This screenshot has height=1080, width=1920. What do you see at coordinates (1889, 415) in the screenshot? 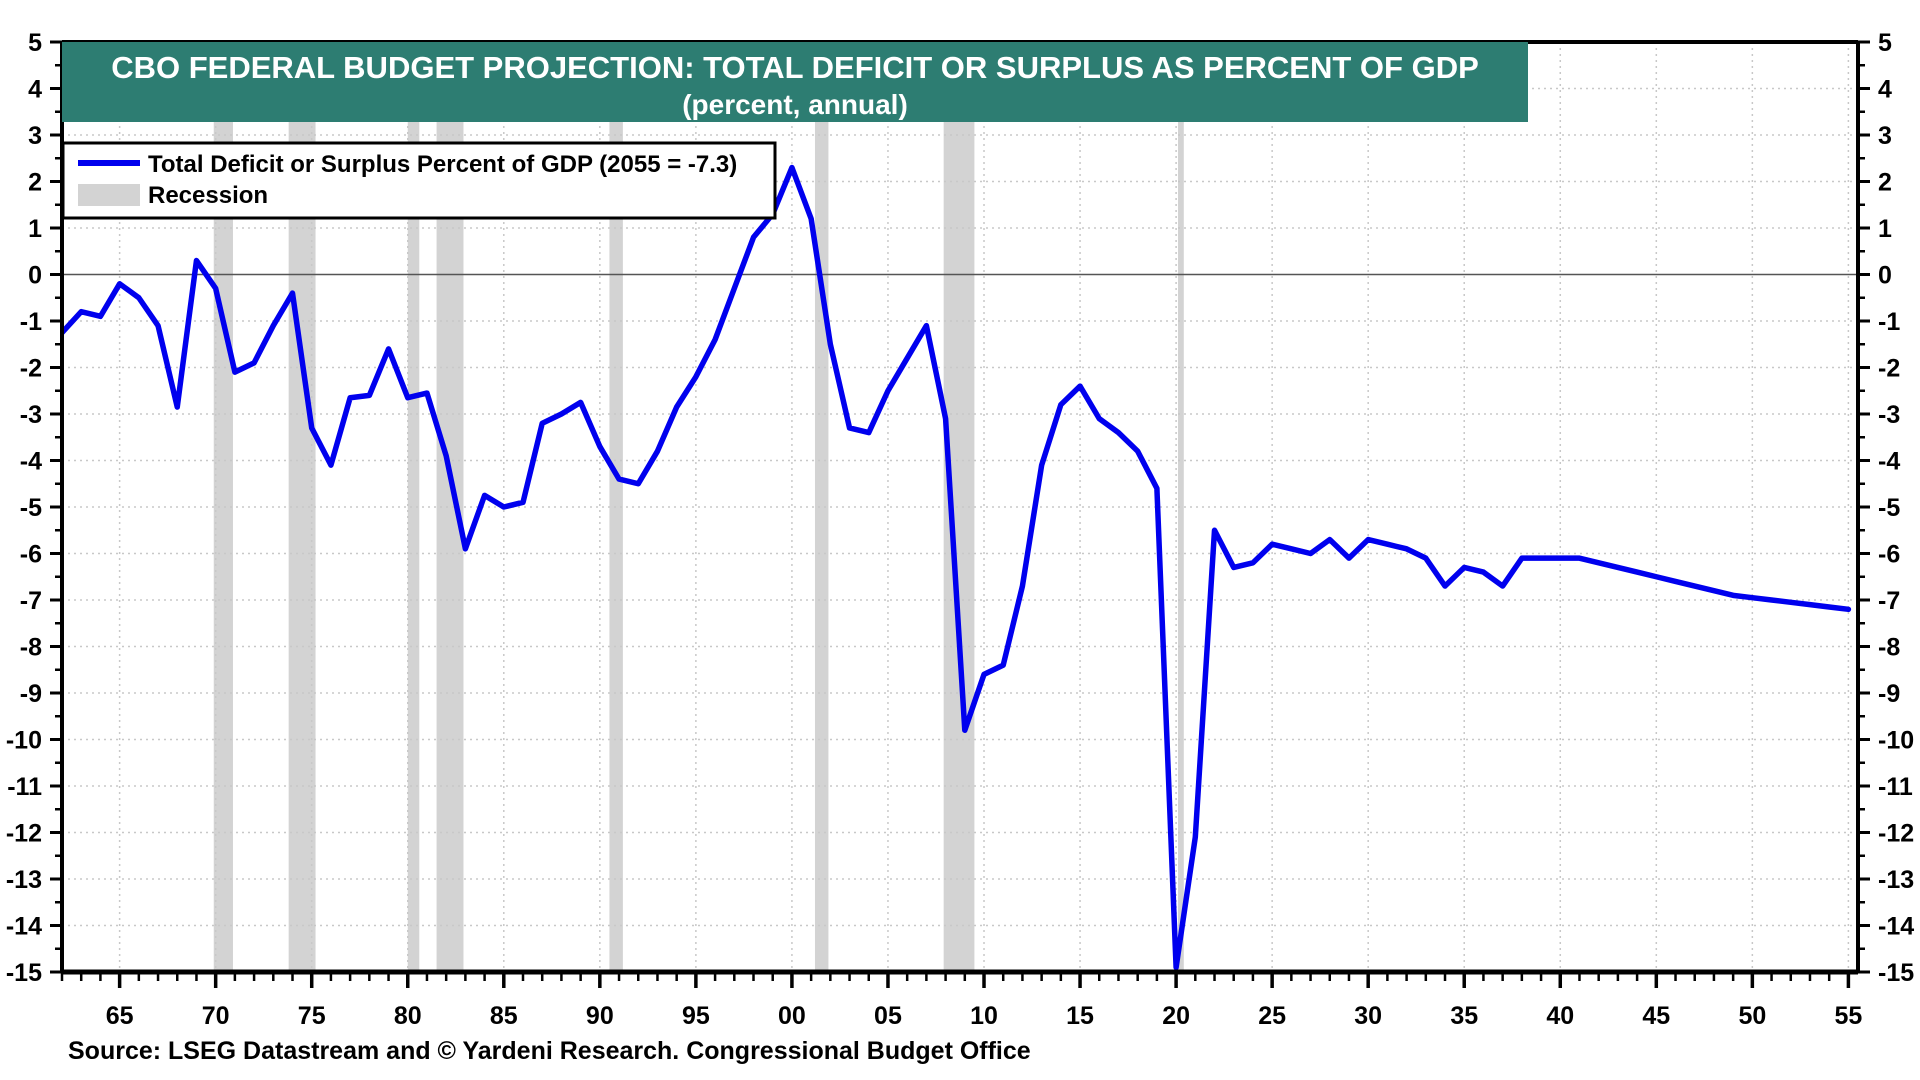
I see `y-tick-label-right: -3` at bounding box center [1889, 415].